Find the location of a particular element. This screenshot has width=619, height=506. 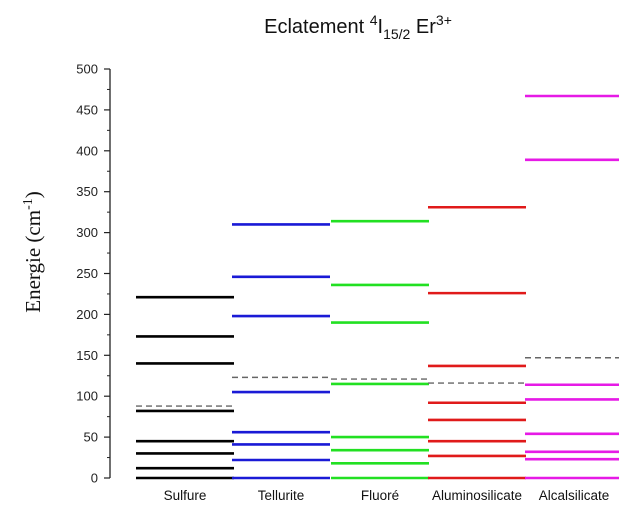

ylabel-sup: -1 is located at coordinates (28, 204).